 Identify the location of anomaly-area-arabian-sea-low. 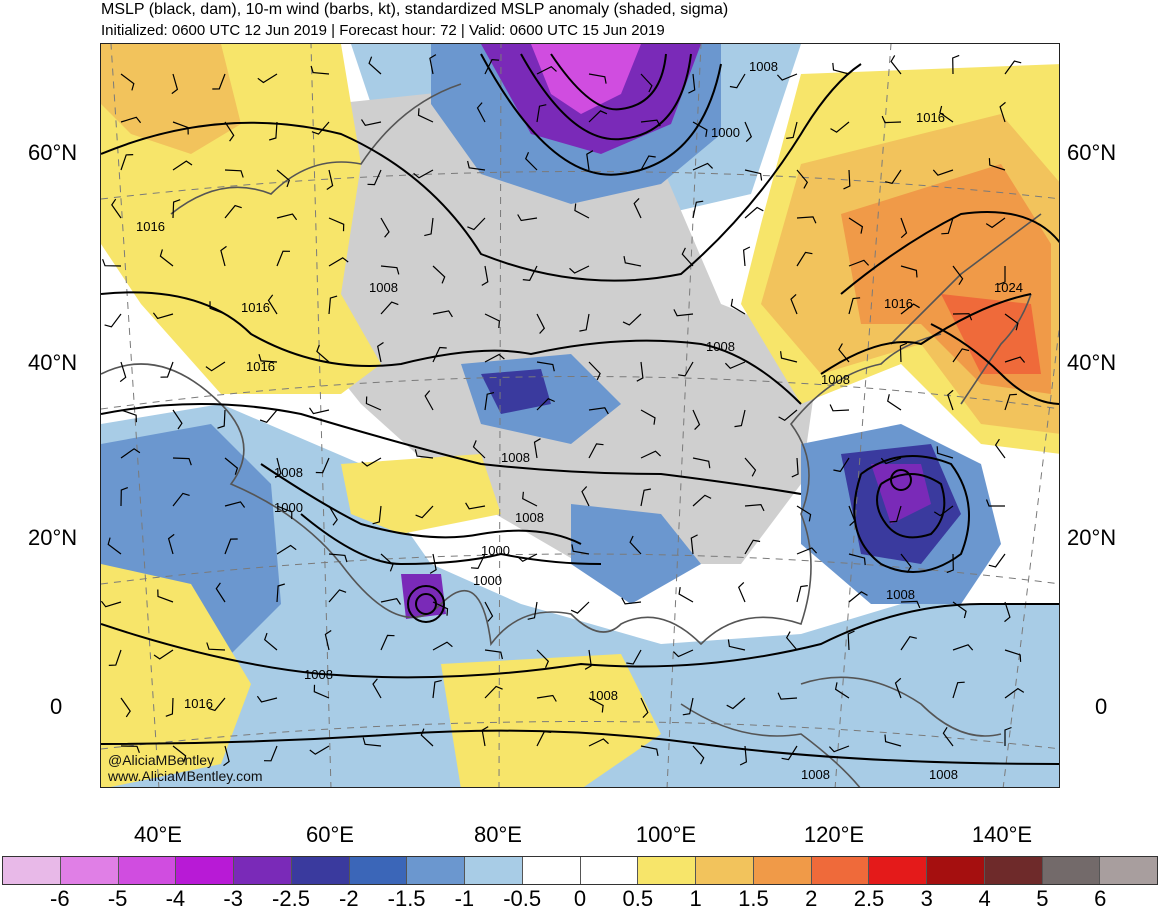
(423, 596).